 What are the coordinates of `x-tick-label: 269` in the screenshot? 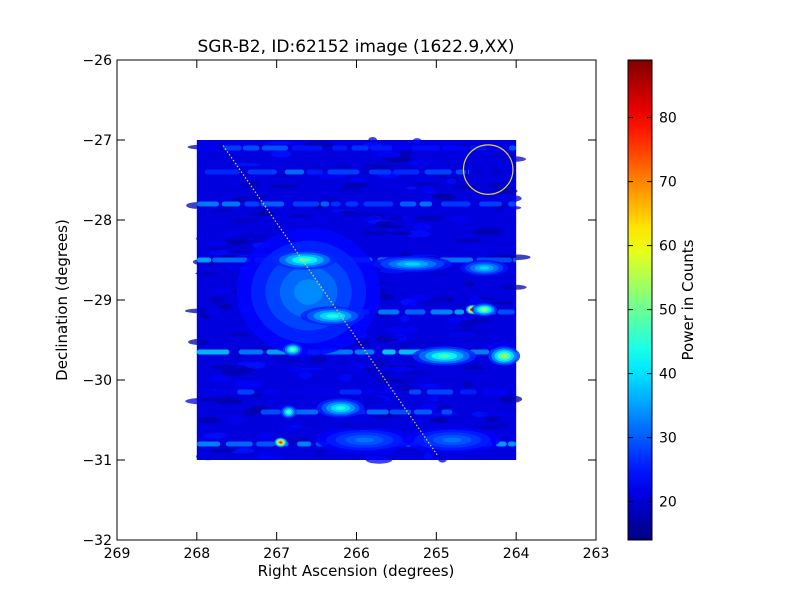 It's located at (117, 554).